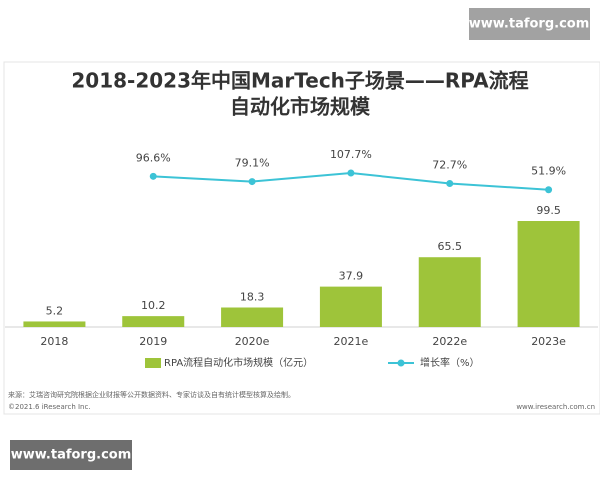 The width and height of the screenshot is (600, 480). I want to click on x-tick-label: 2021e, so click(351, 341).